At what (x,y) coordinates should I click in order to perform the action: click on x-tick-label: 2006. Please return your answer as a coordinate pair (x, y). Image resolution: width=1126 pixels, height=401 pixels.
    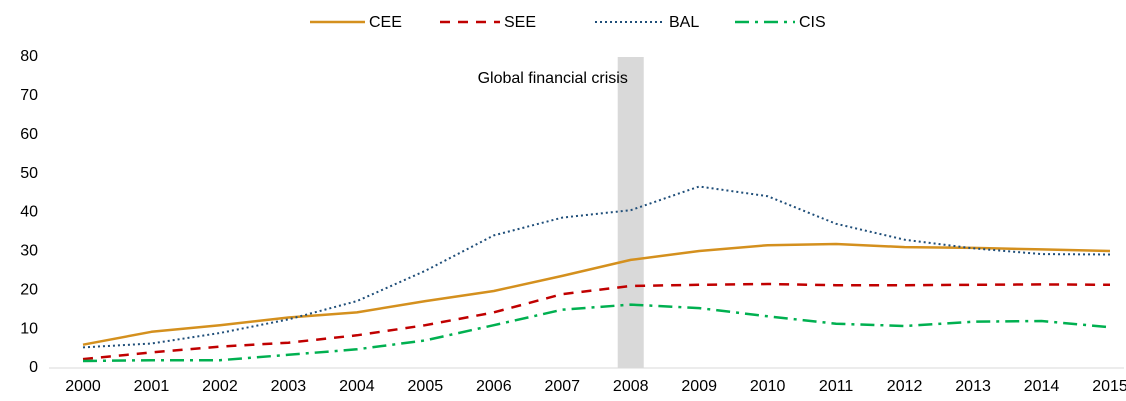
    Looking at the image, I should click on (494, 386).